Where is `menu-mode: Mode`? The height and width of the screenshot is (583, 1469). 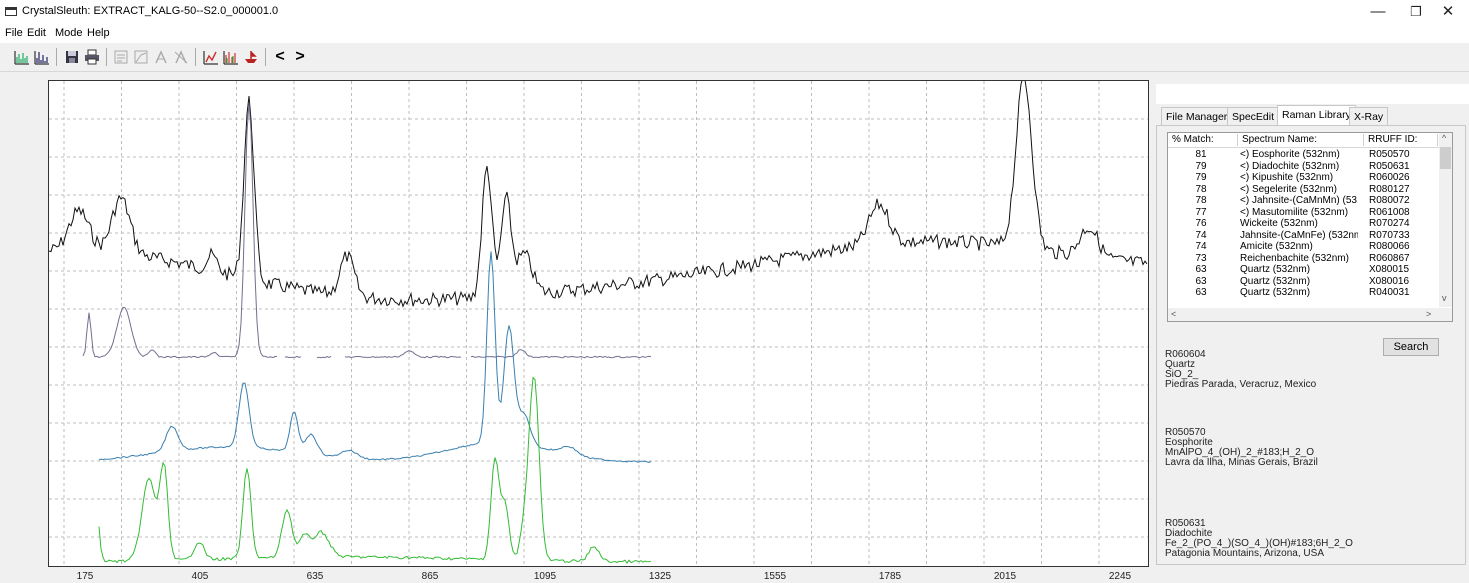 menu-mode: Mode is located at coordinates (69, 33).